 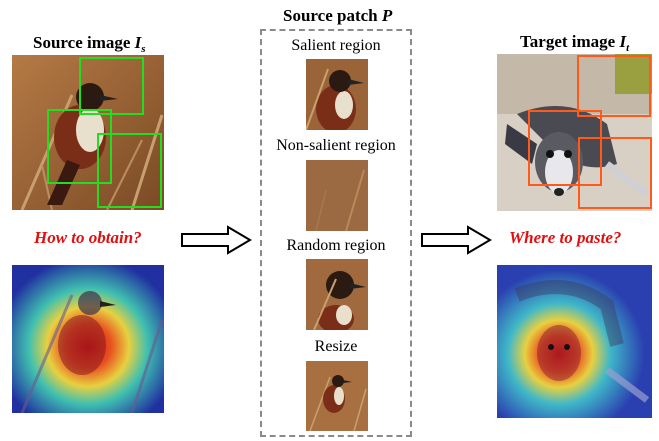 What do you see at coordinates (337, 396) in the screenshot?
I see `resize-patch` at bounding box center [337, 396].